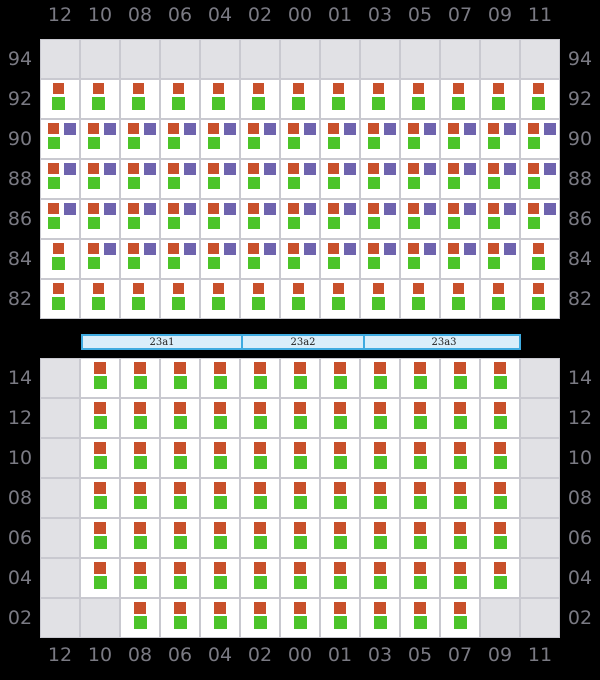  What do you see at coordinates (162, 342) in the screenshot?
I see `carriage-segment: 23a1` at bounding box center [162, 342].